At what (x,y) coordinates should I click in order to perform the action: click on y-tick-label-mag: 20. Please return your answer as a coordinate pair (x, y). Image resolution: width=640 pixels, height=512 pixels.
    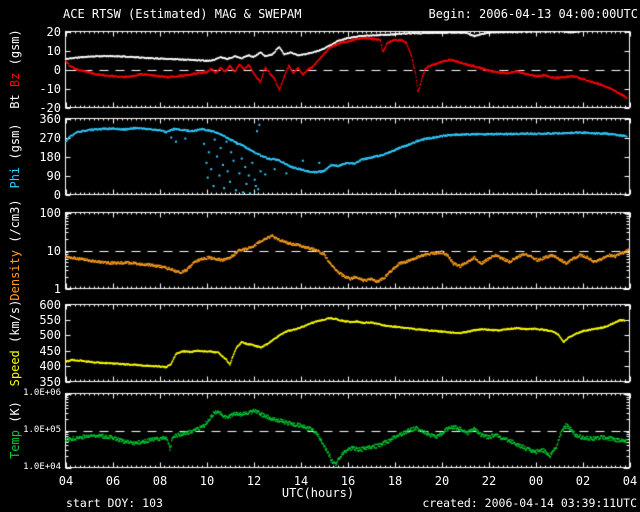
    Looking at the image, I should click on (53, 32).